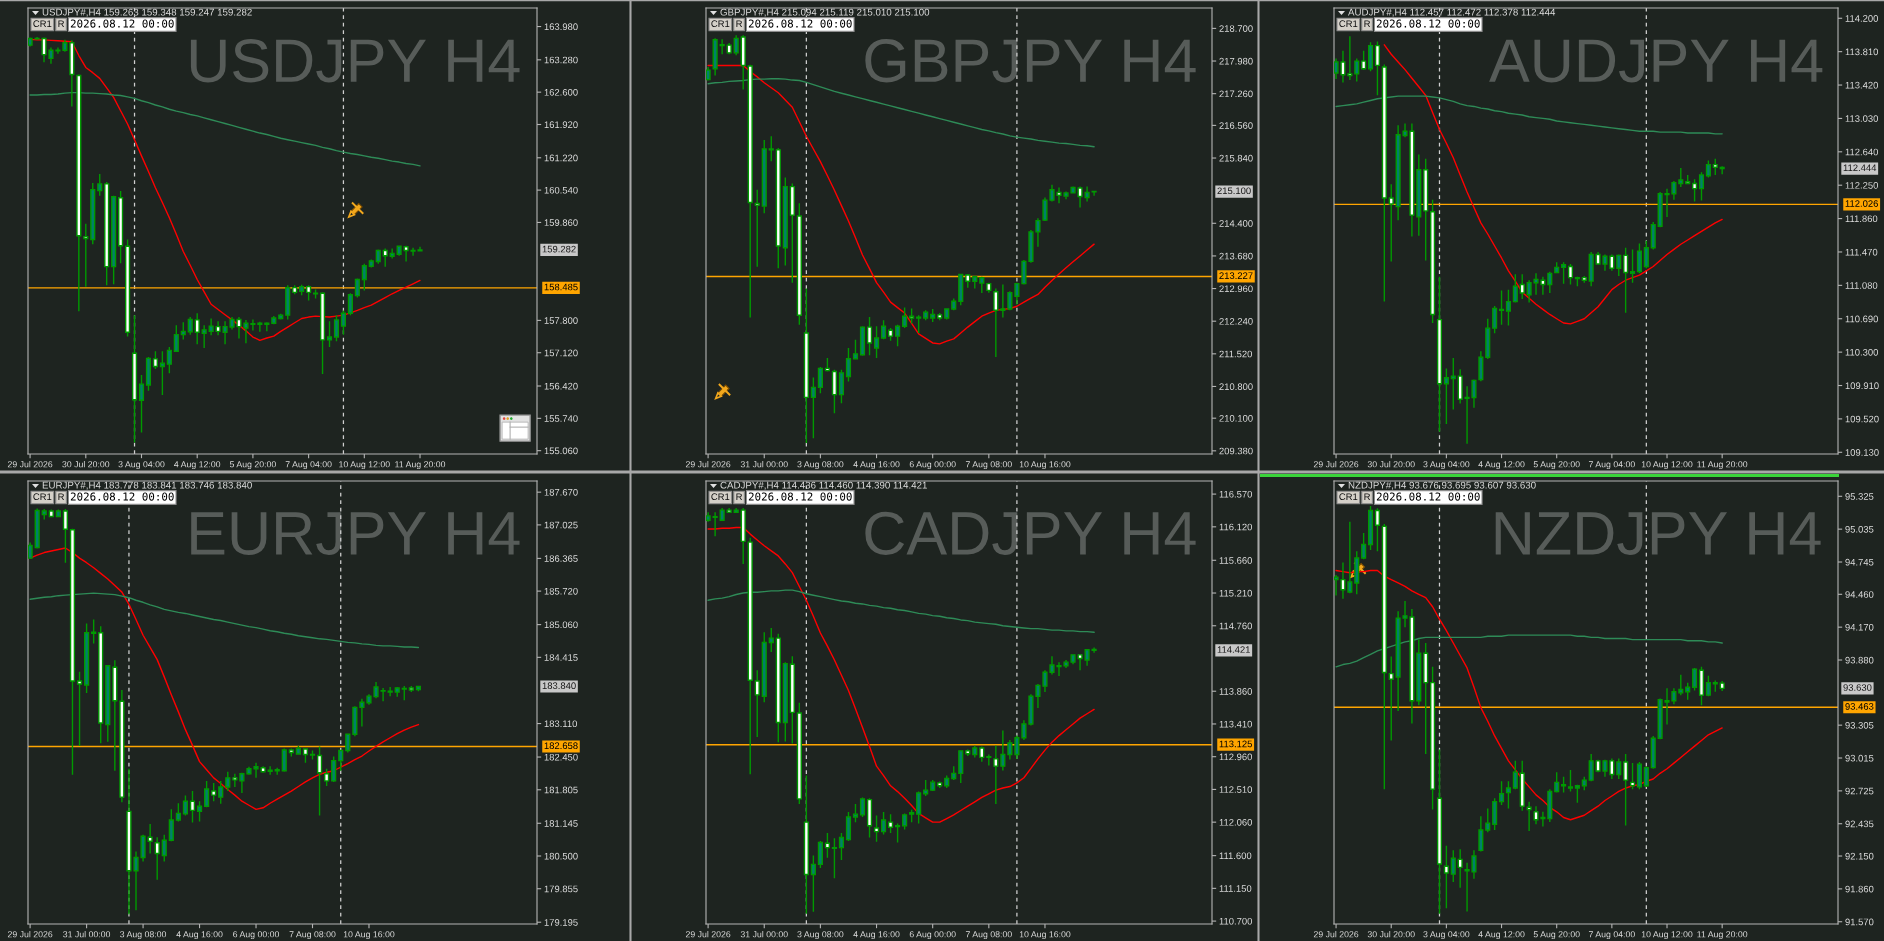  I want to click on chart-title: AUDJPY H4, so click(1656, 61).